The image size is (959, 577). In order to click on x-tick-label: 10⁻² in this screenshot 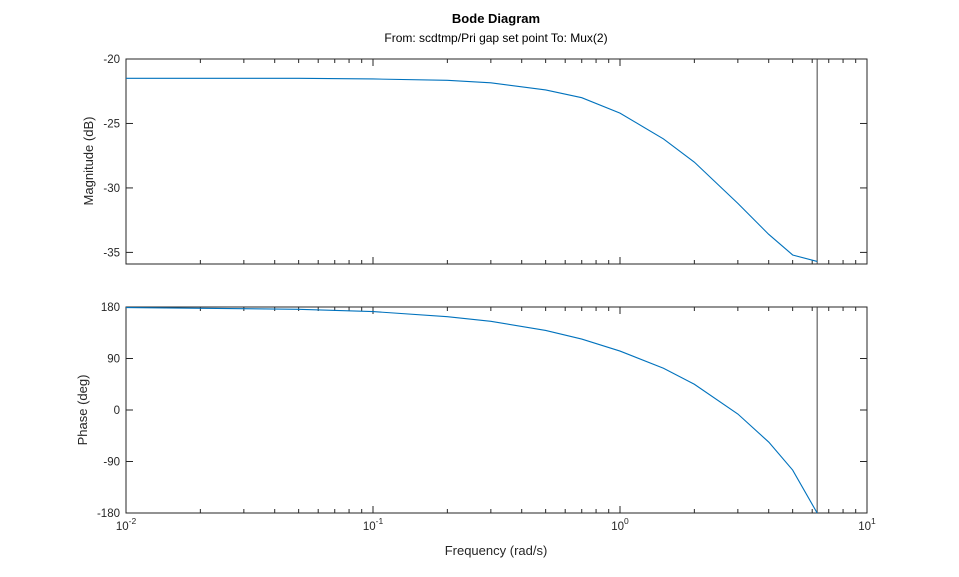, I will do `click(126, 524)`.